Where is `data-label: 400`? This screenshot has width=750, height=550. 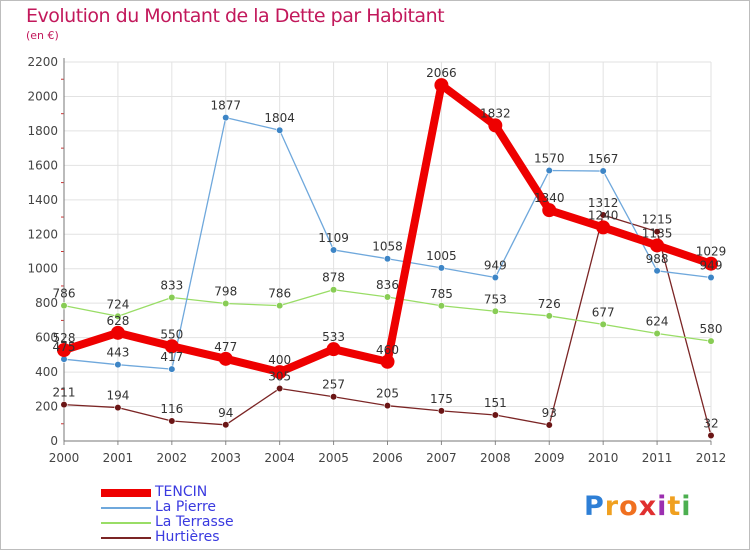 data-label: 400 is located at coordinates (279, 360).